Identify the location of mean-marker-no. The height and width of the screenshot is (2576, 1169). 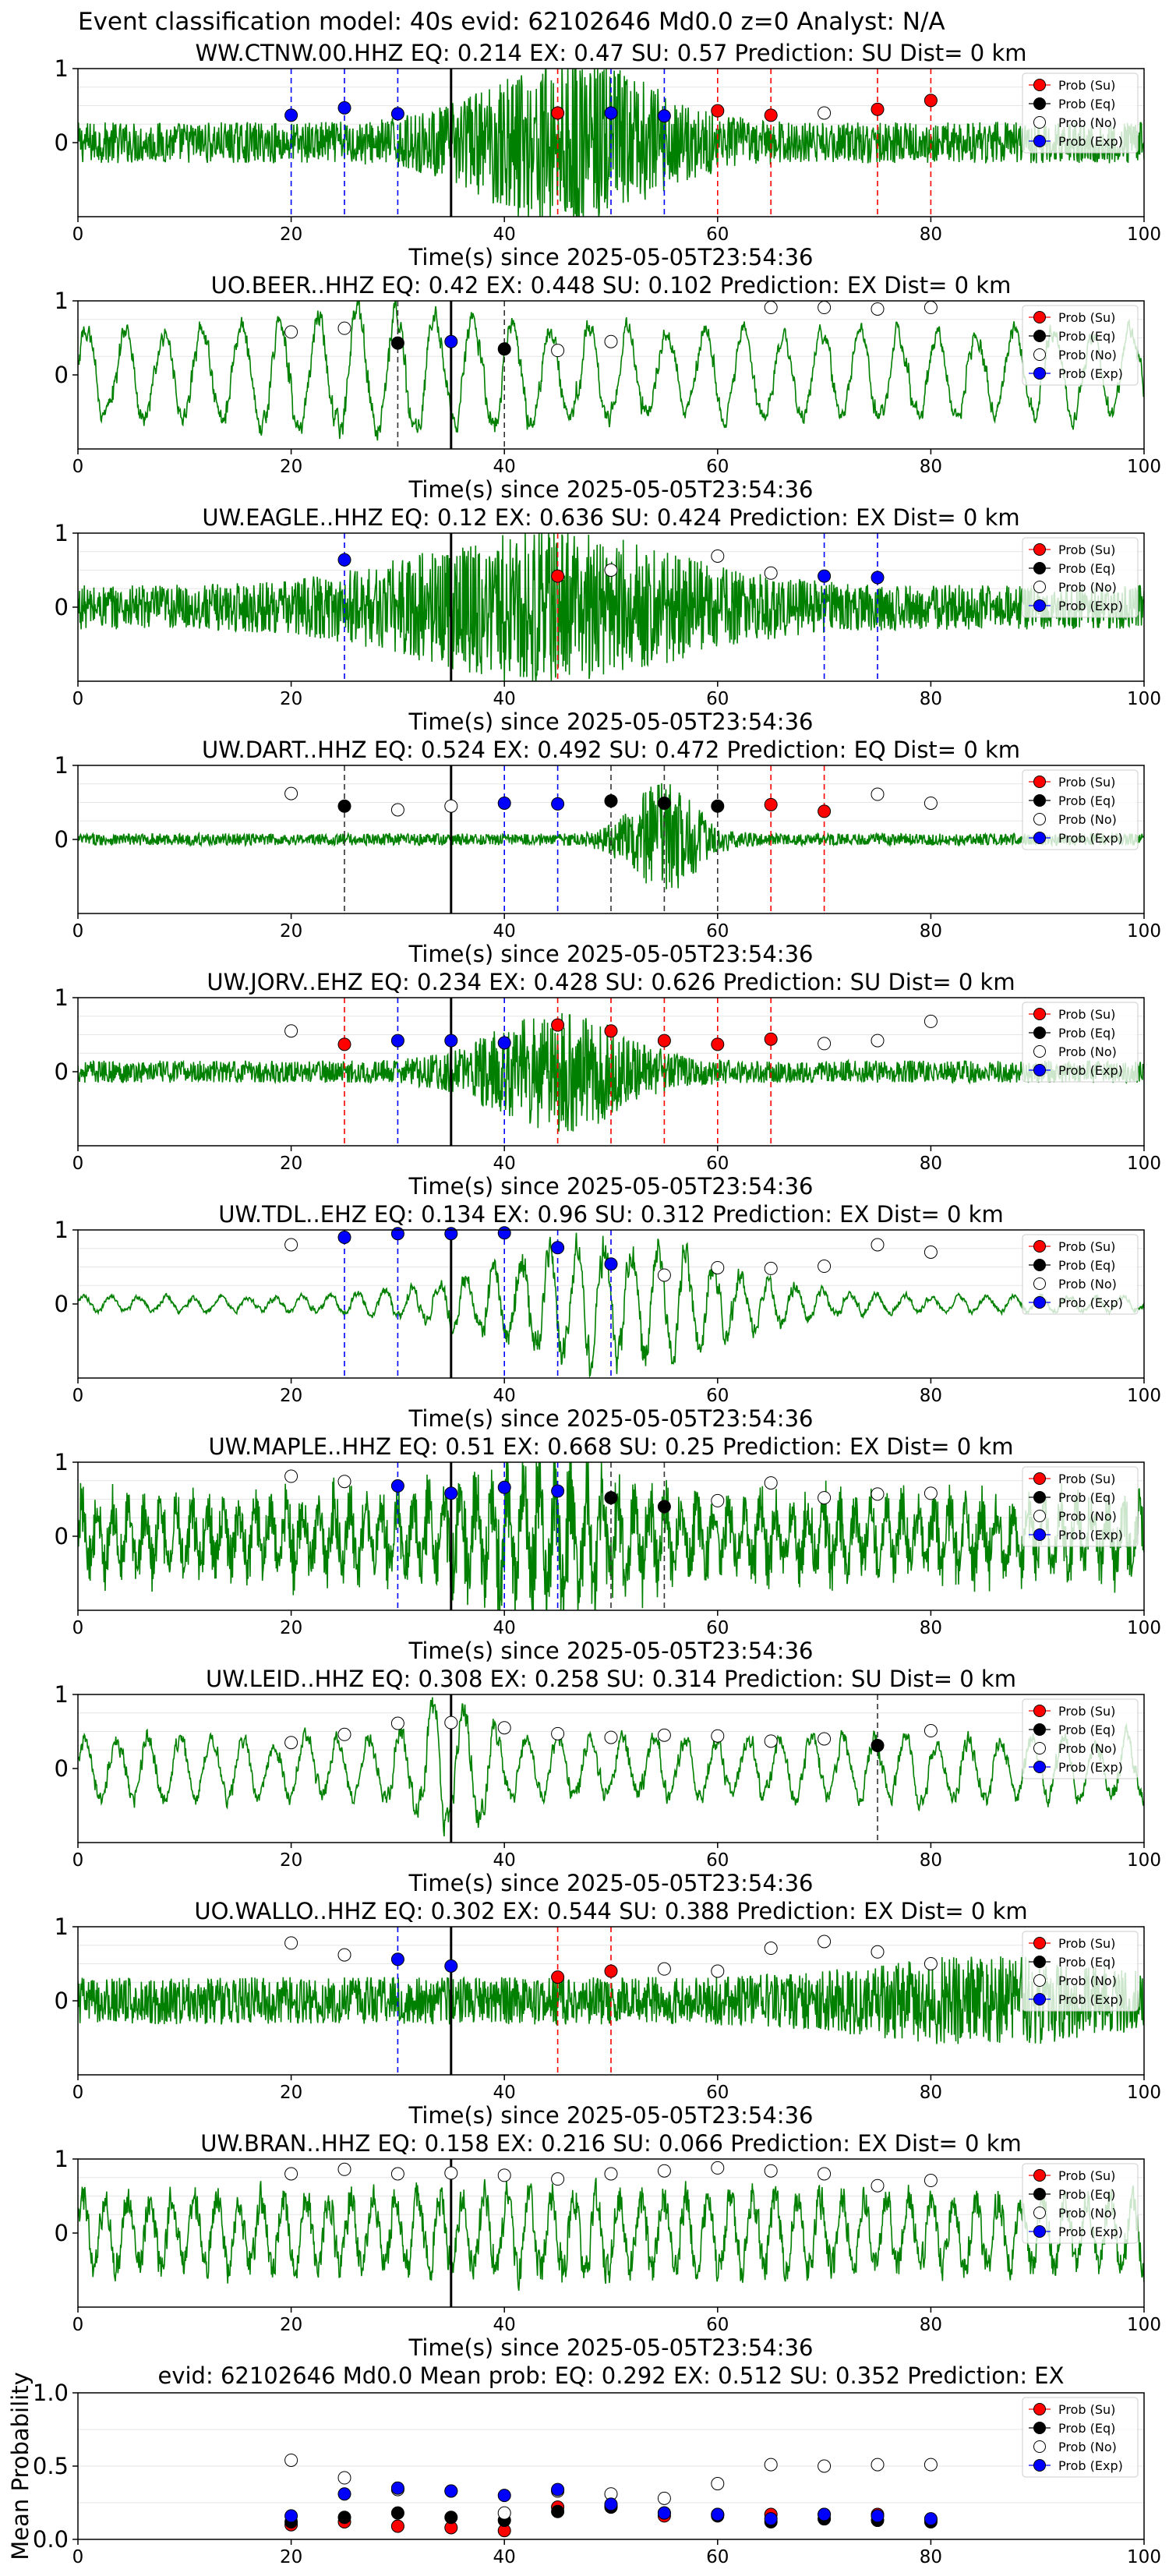
(878, 2465).